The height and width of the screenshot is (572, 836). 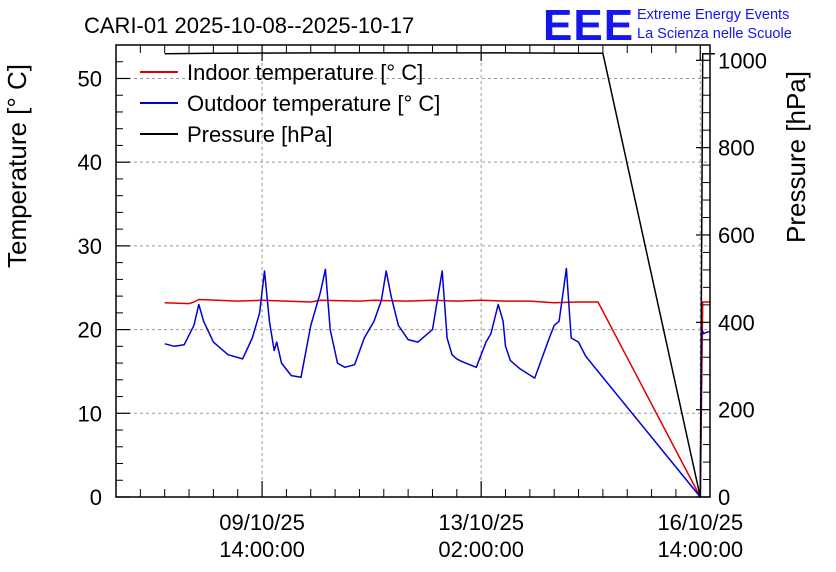 What do you see at coordinates (90, 413) in the screenshot?
I see `y-tick-label: 10` at bounding box center [90, 413].